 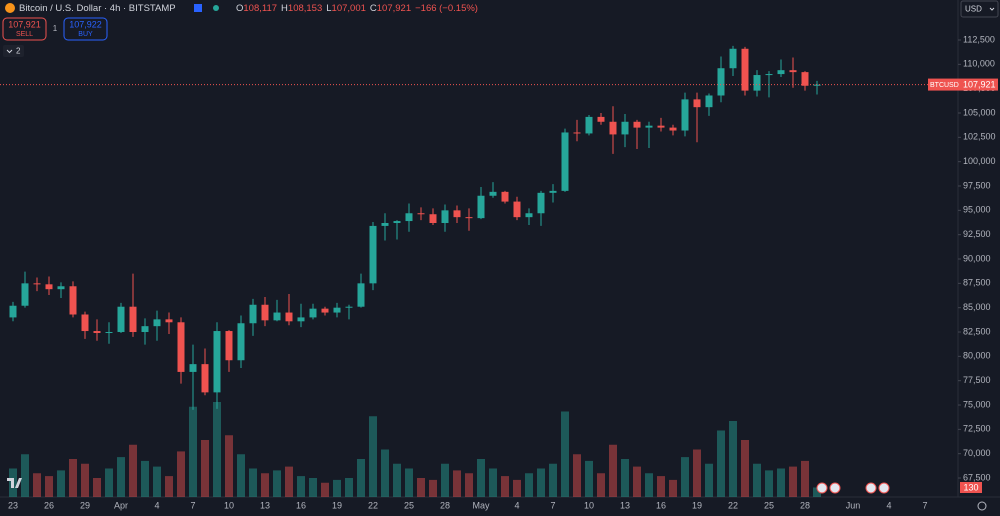 I want to click on x-tick-label: 13, so click(x=265, y=505).